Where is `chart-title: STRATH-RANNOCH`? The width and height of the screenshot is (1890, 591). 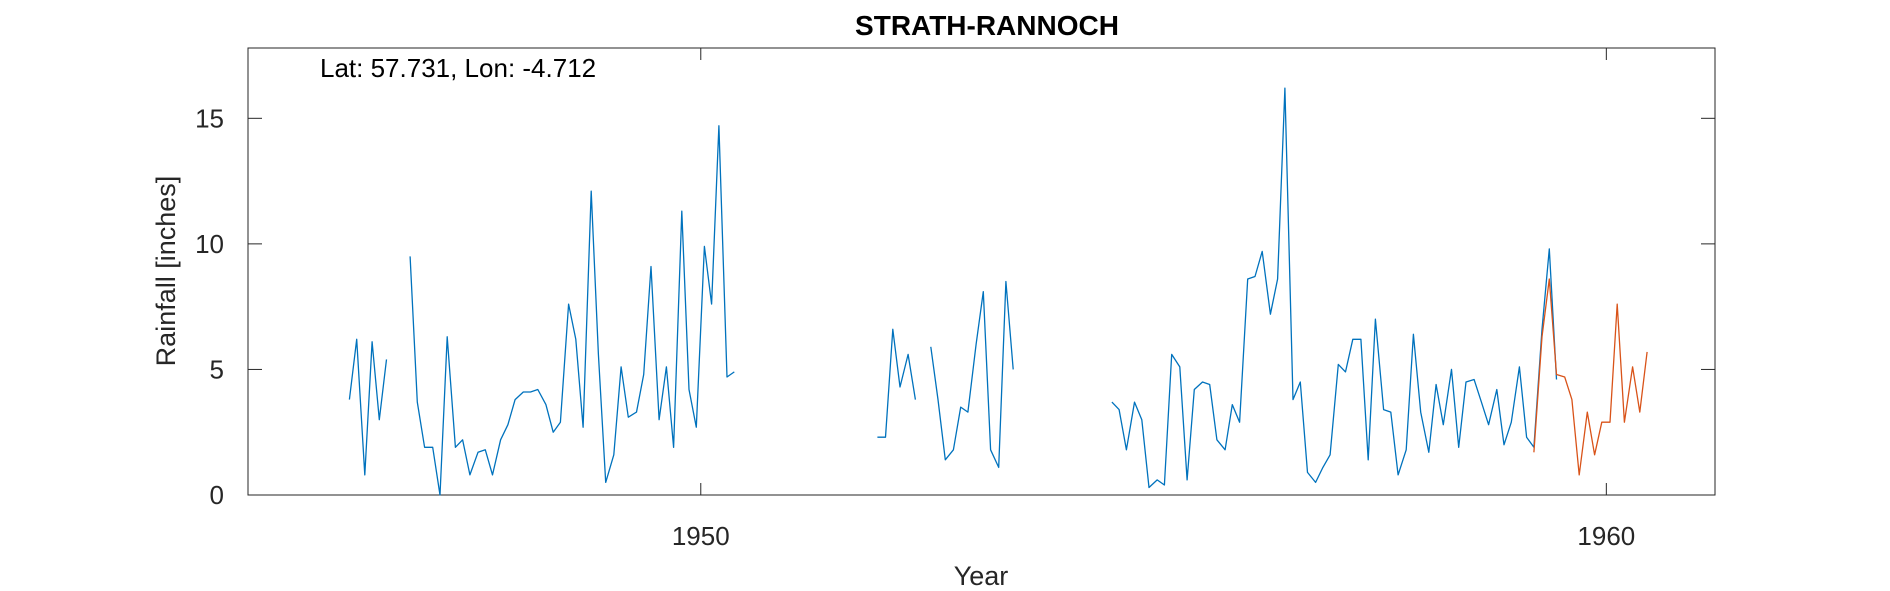 chart-title: STRATH-RANNOCH is located at coordinates (987, 25).